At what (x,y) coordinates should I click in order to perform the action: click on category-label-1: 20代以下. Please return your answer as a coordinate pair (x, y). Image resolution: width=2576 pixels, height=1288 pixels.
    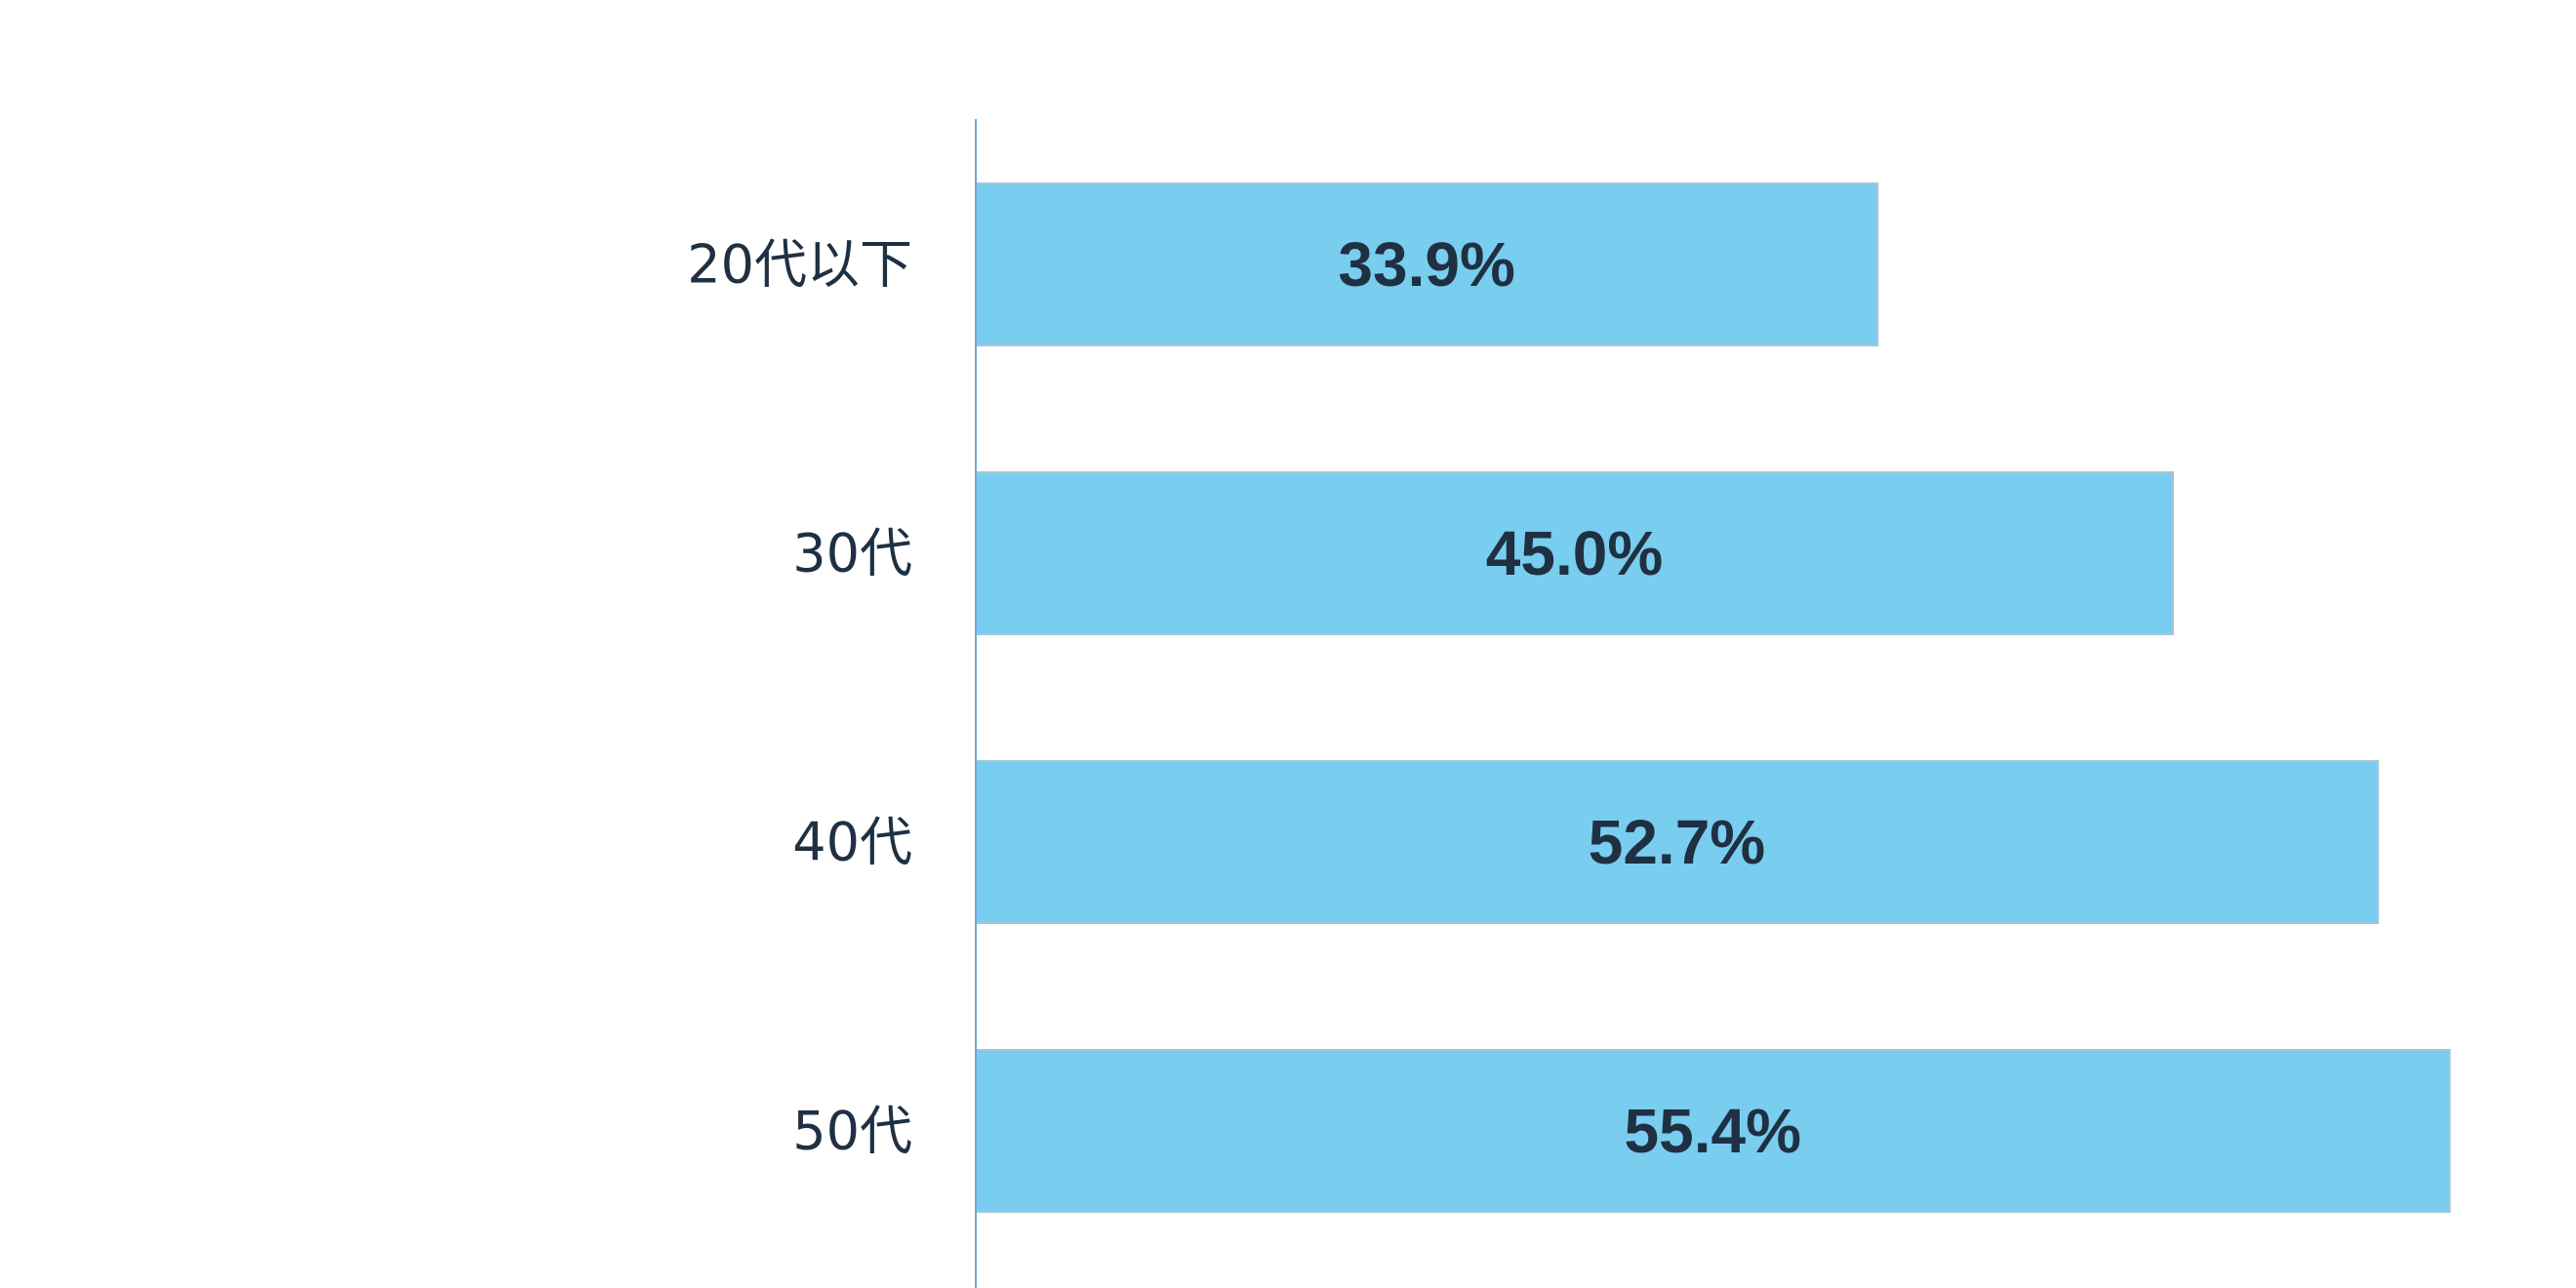
    Looking at the image, I should click on (799, 265).